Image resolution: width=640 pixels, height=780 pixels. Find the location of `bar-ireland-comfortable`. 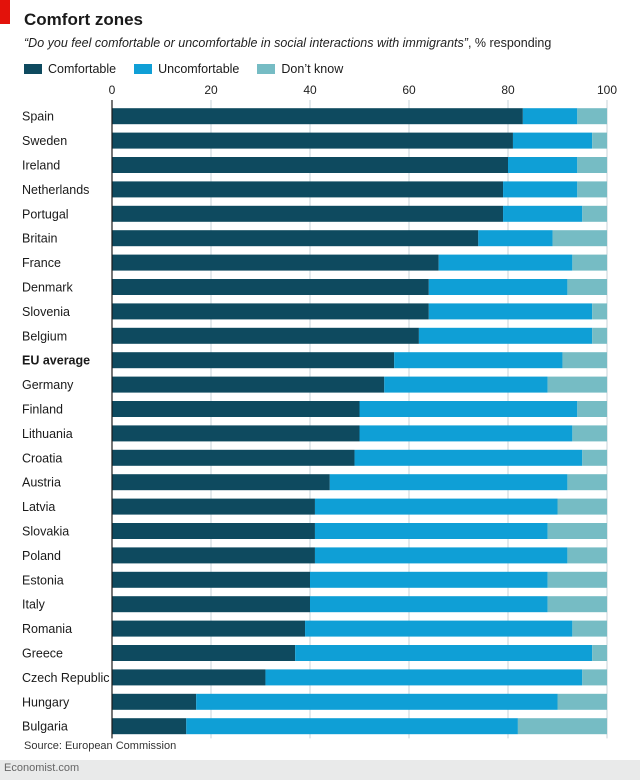

bar-ireland-comfortable is located at coordinates (310, 165).